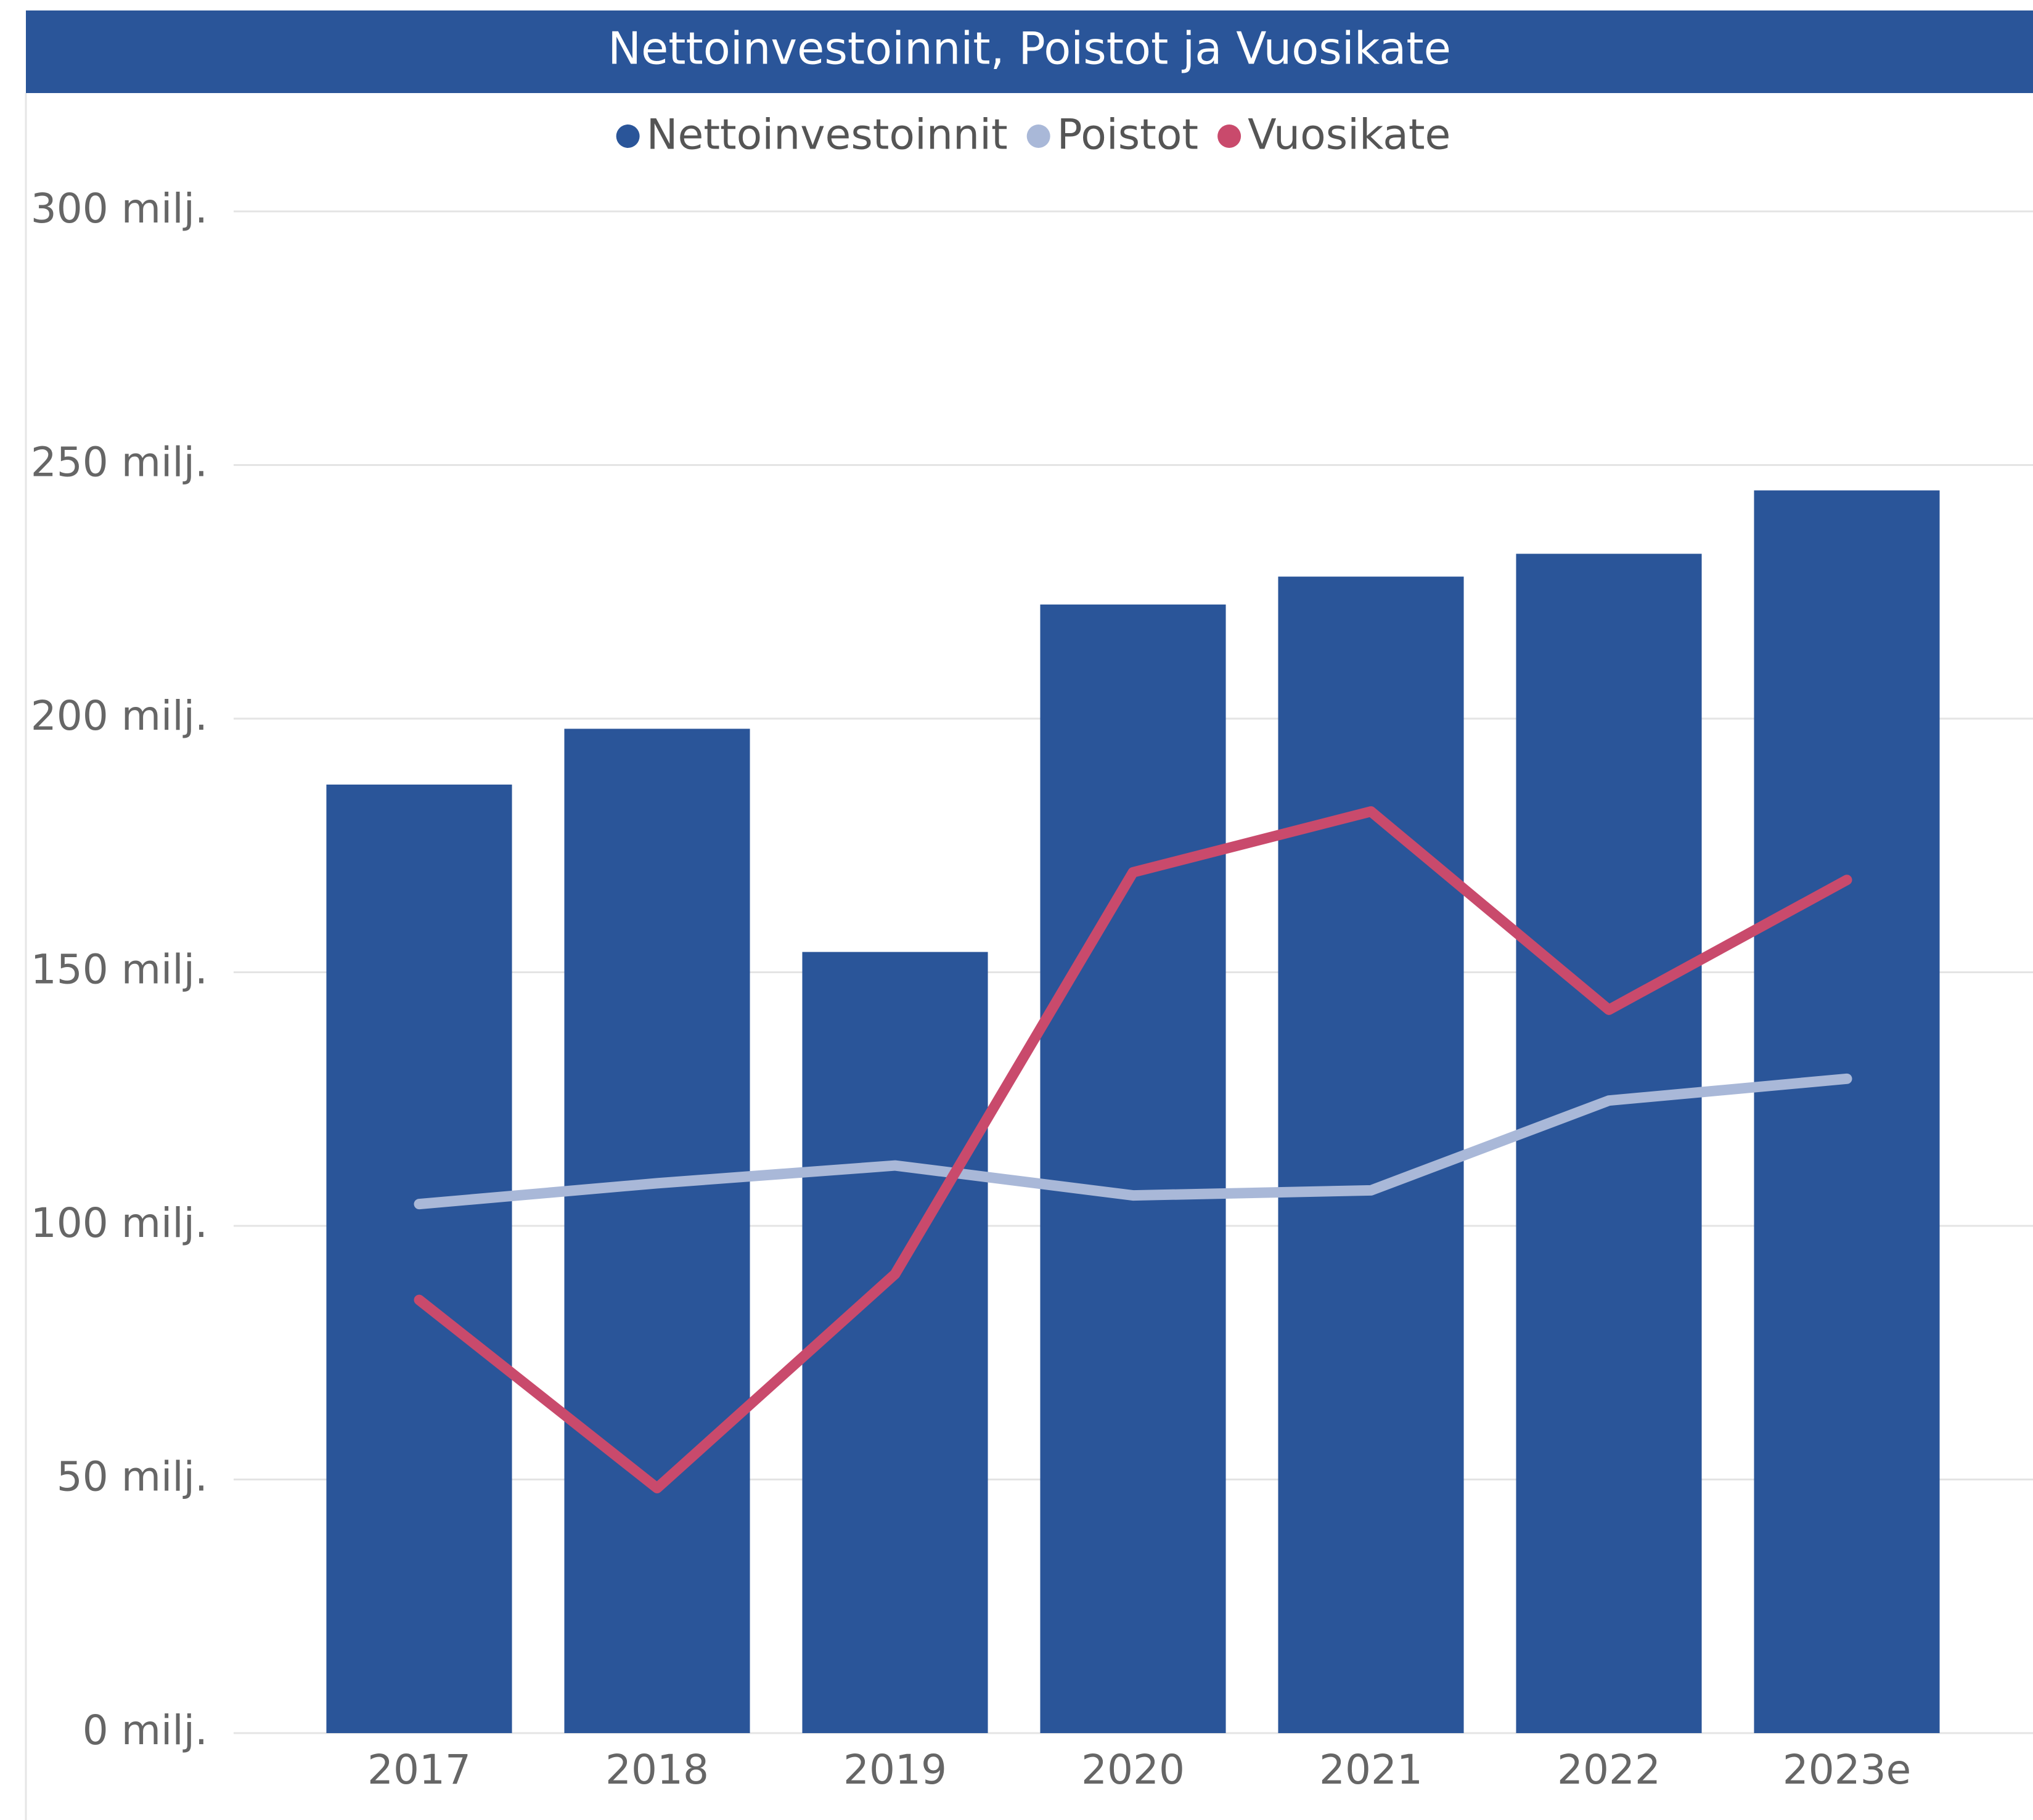  Describe the element at coordinates (120, 716) in the screenshot. I see `y-tick-label: 200 milj.` at that location.